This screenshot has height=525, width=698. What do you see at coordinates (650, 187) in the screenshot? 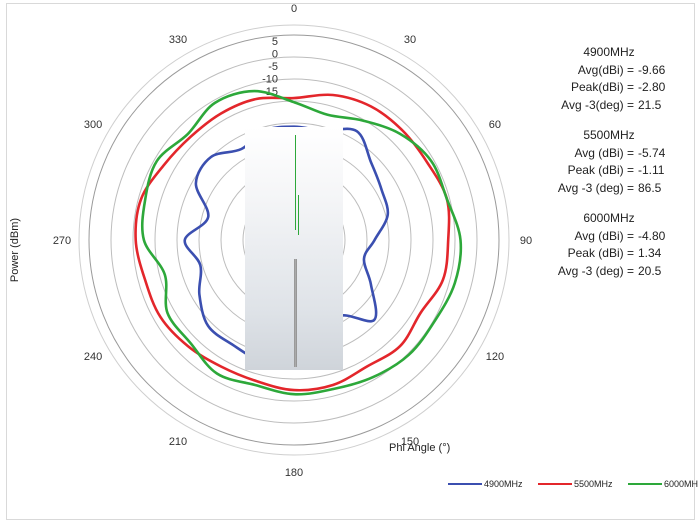
I see `stats-value: 86.5` at bounding box center [650, 187].